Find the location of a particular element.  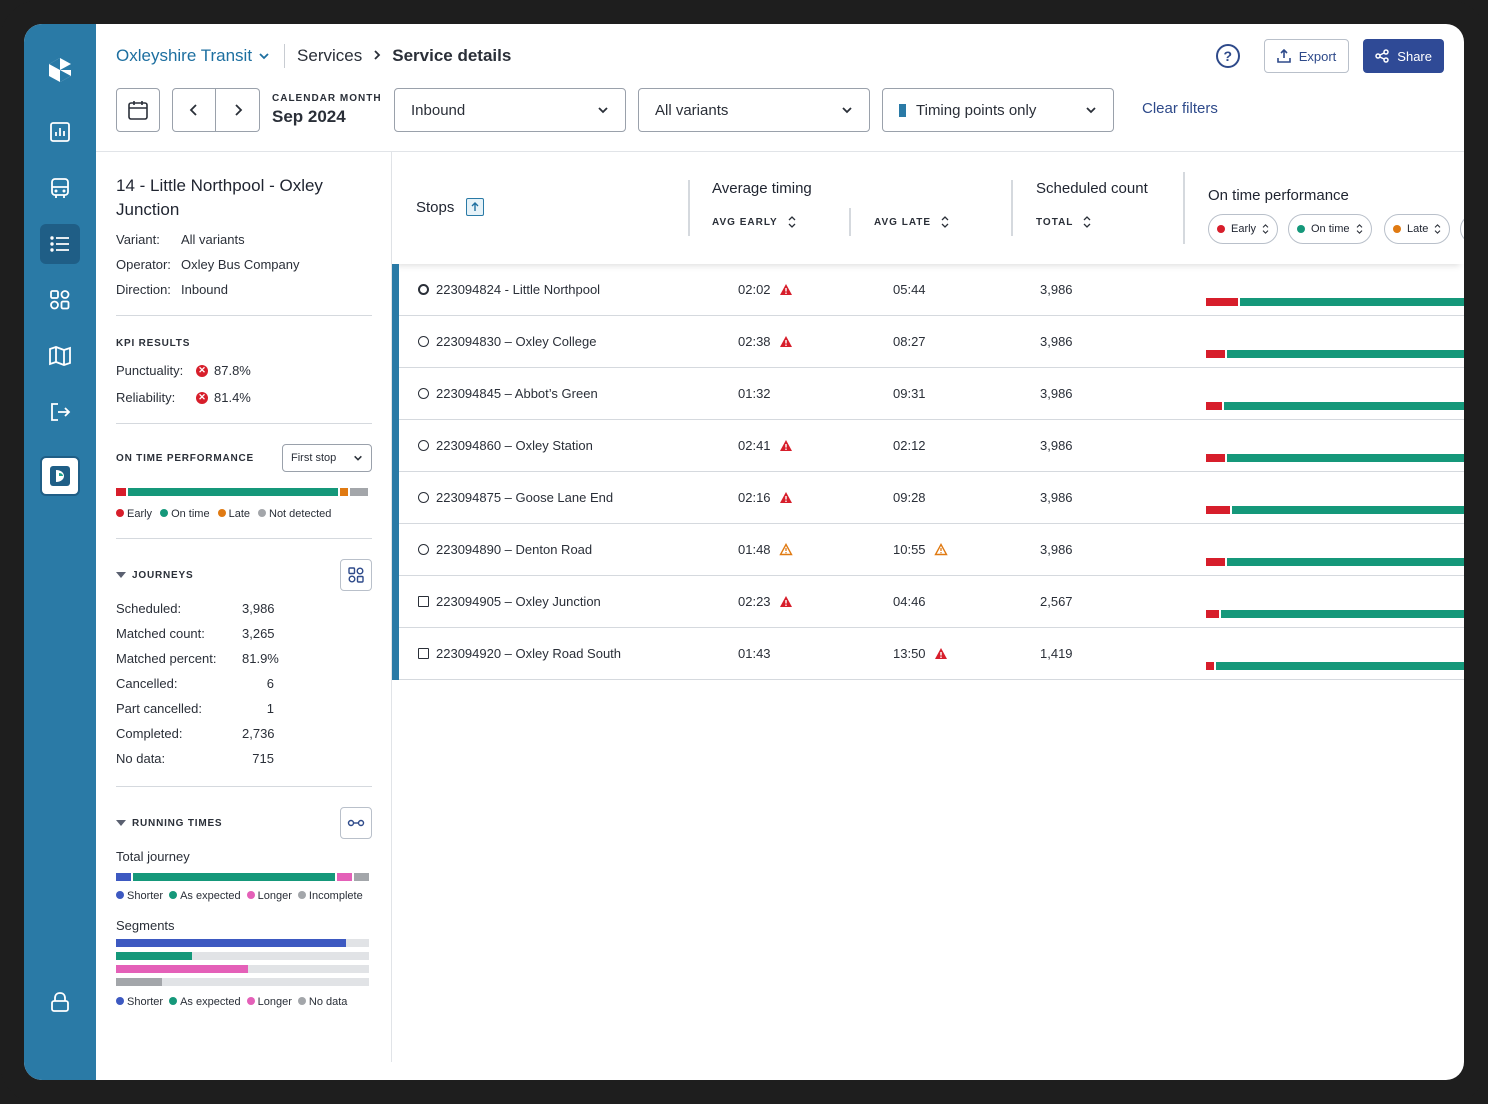

table-row: 223094890 – Denton Road 01:48 10:55 3,986 is located at coordinates (928, 550).